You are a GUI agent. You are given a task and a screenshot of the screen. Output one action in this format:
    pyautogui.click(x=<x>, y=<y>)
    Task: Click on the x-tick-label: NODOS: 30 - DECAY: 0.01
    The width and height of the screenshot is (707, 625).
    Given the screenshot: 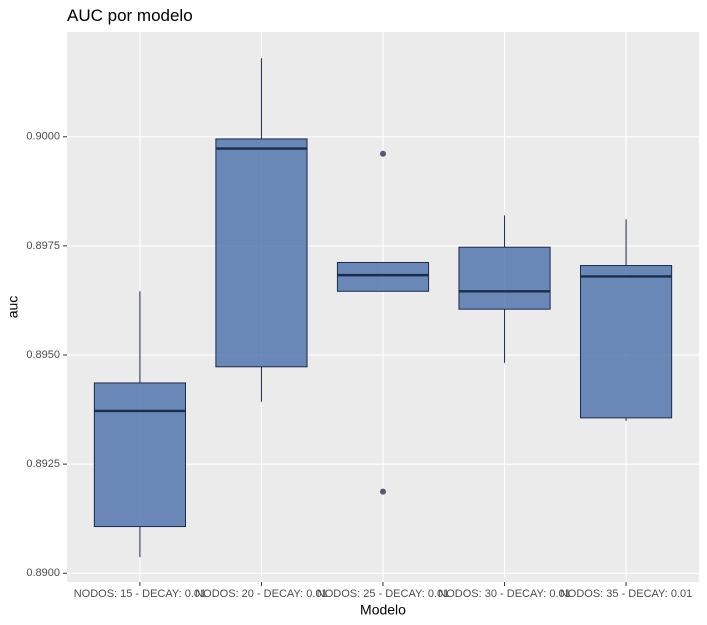 What is the action you would take?
    pyautogui.click(x=504, y=594)
    